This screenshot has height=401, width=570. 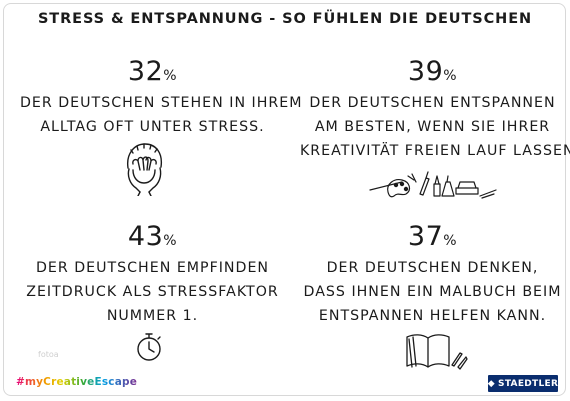 I want to click on stat-value: 39, so click(x=425, y=71).